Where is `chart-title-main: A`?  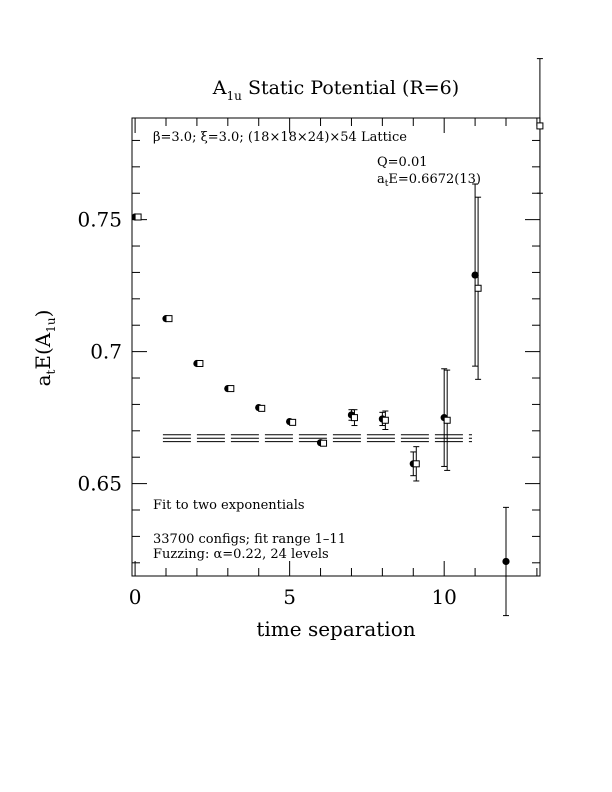
chart-title-main: A is located at coordinates (219, 88).